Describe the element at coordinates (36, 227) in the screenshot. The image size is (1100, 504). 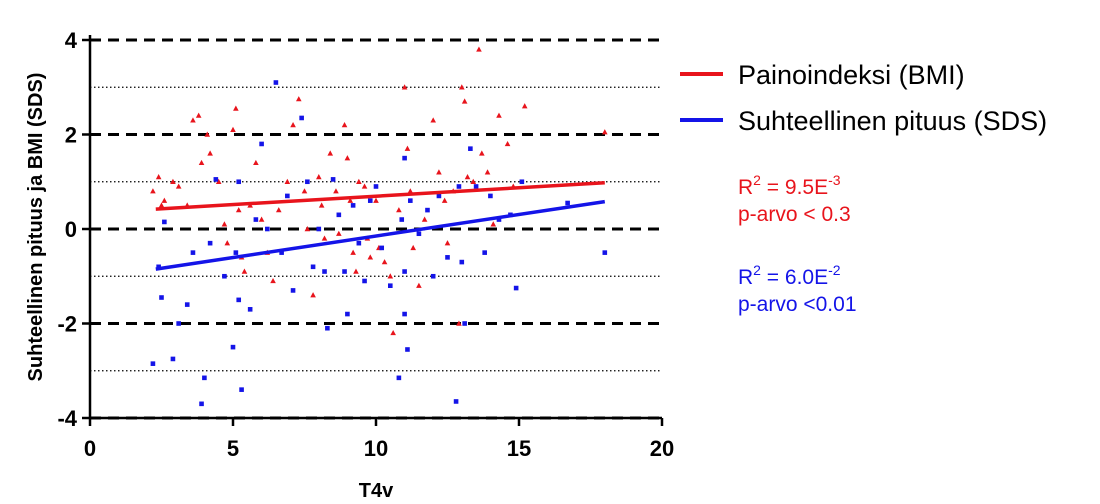
I see `y-axis-title: Suhteellinen pituus ja BMI (SDS)` at that location.